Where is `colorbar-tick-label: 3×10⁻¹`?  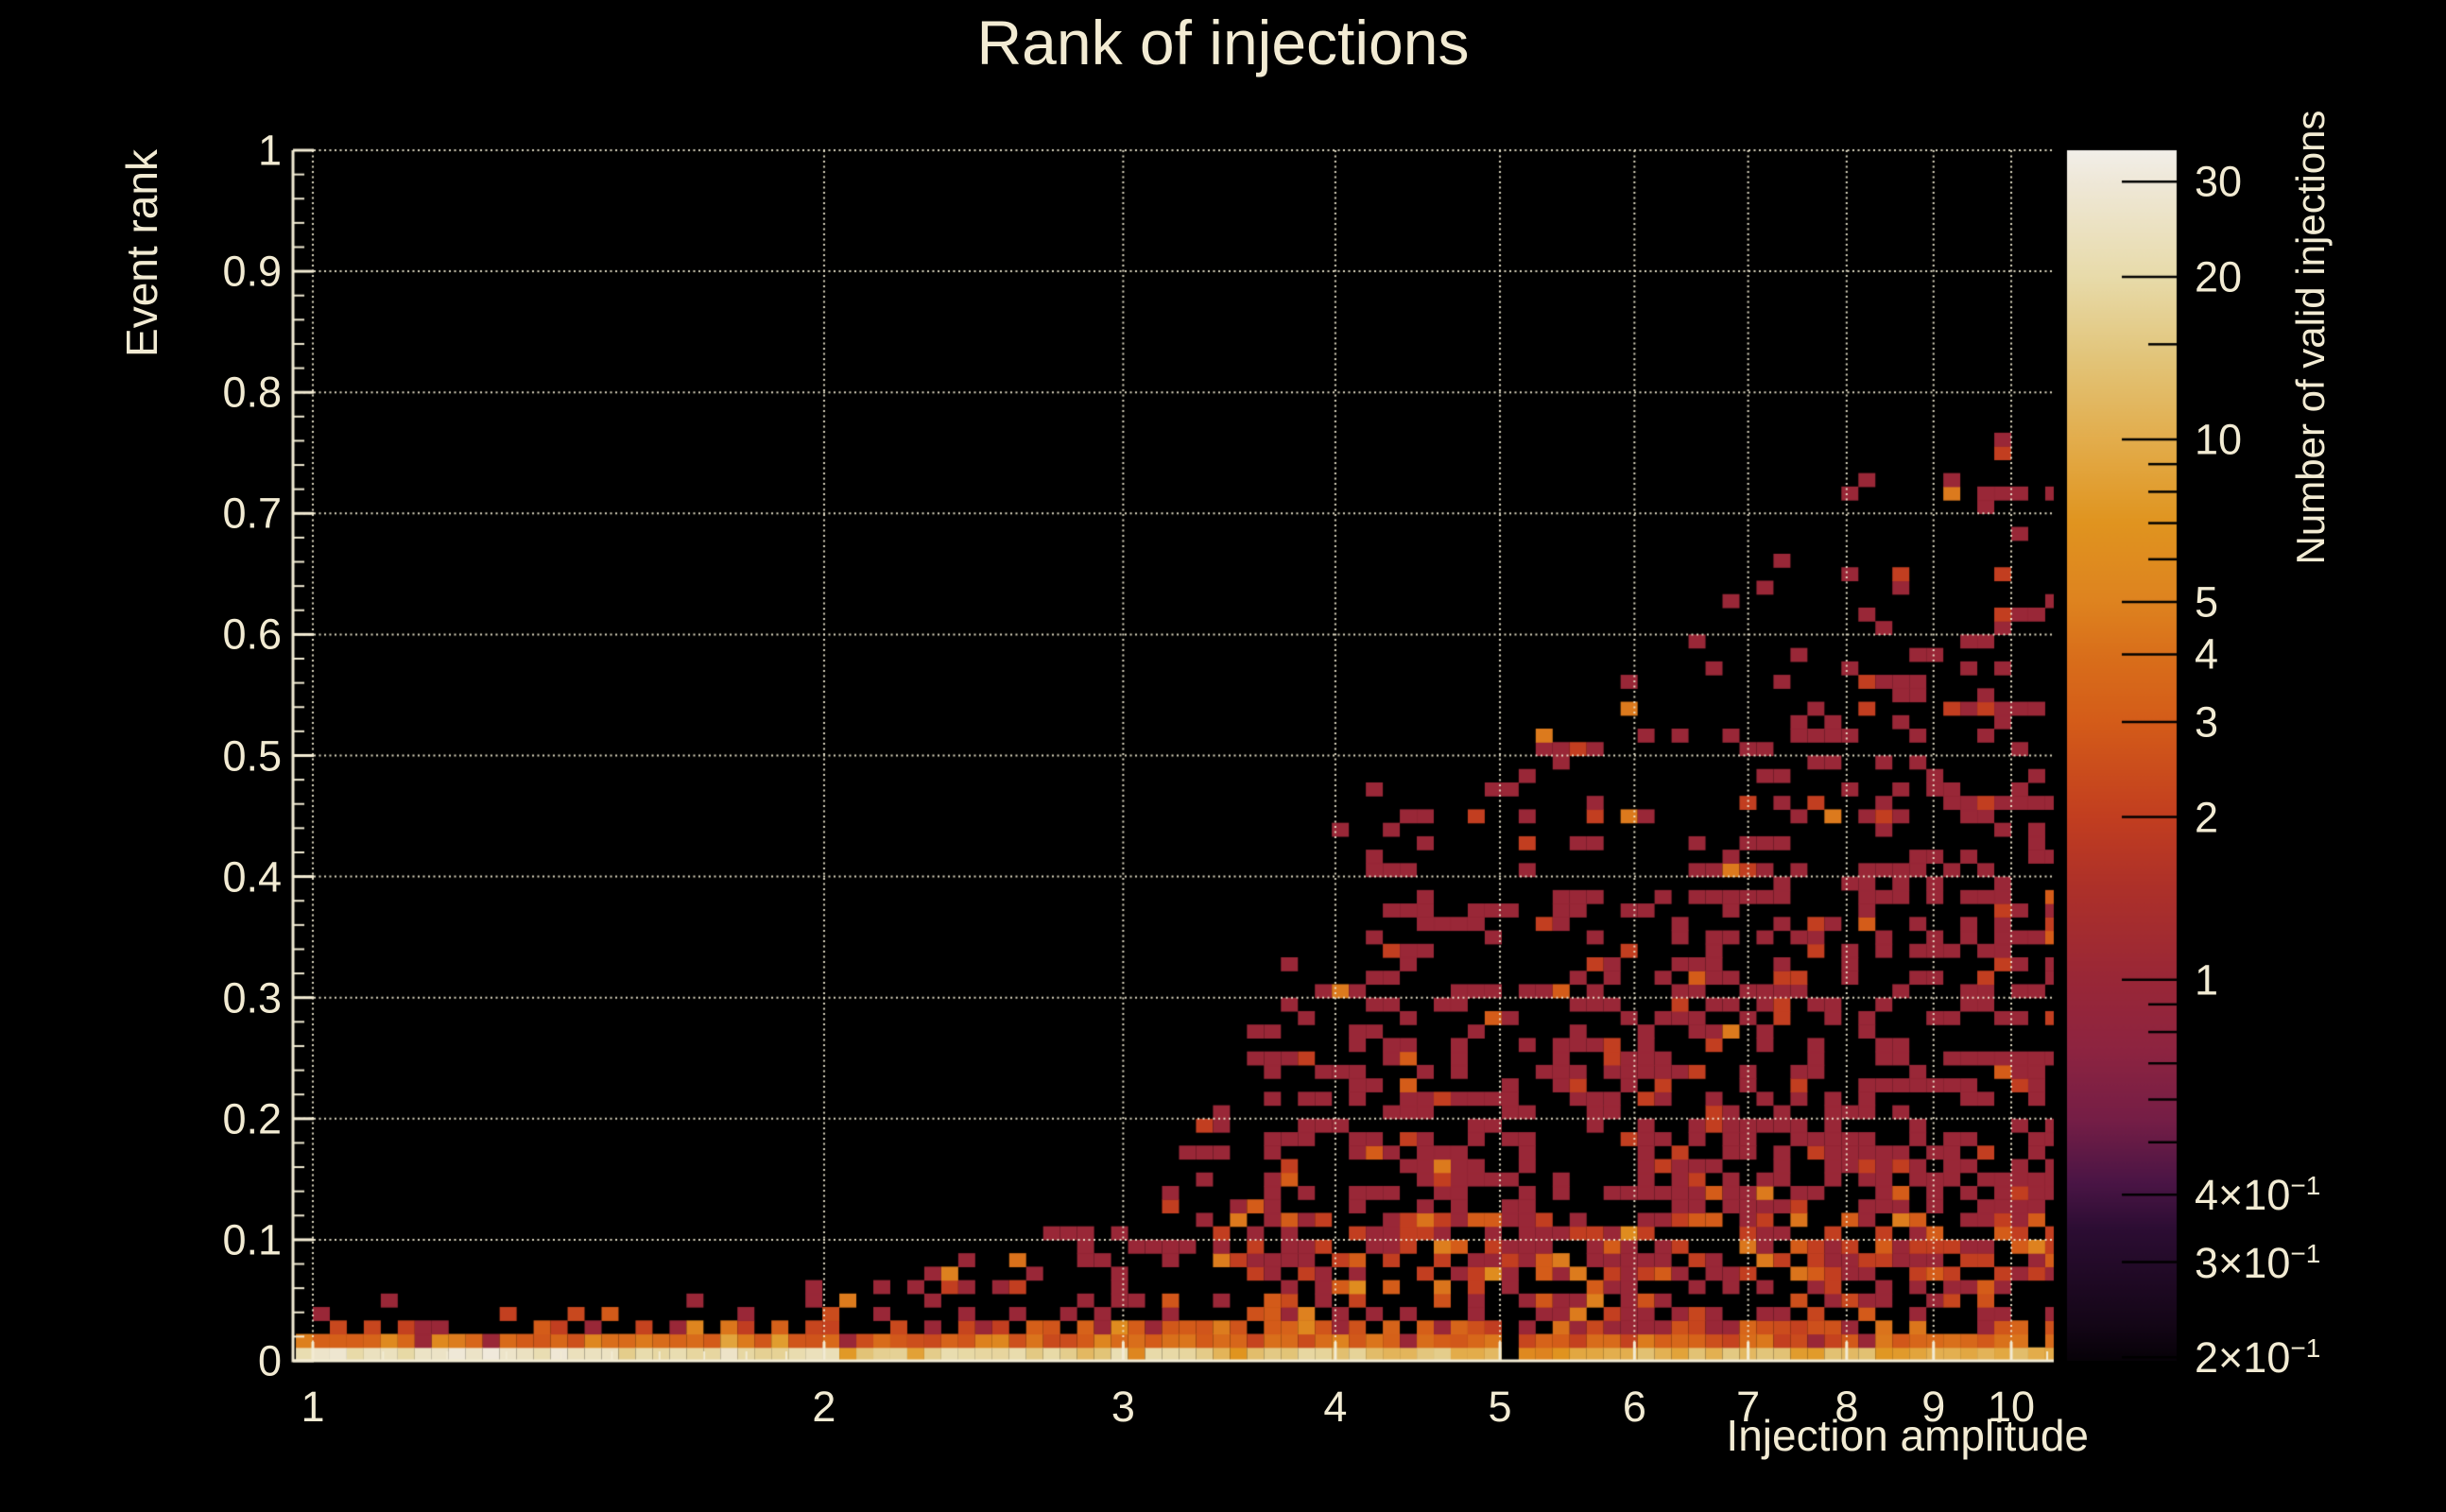
colorbar-tick-label: 3×10⁻¹ is located at coordinates (2258, 1262).